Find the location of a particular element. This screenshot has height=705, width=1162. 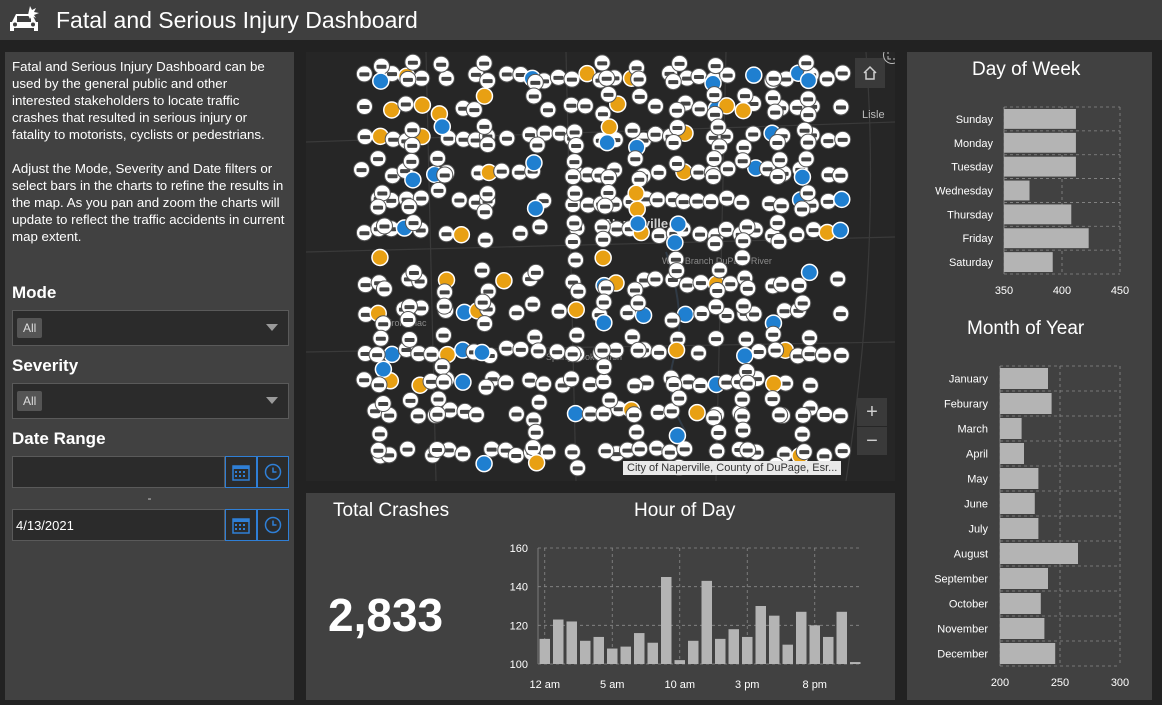

home-button is located at coordinates (870, 73).